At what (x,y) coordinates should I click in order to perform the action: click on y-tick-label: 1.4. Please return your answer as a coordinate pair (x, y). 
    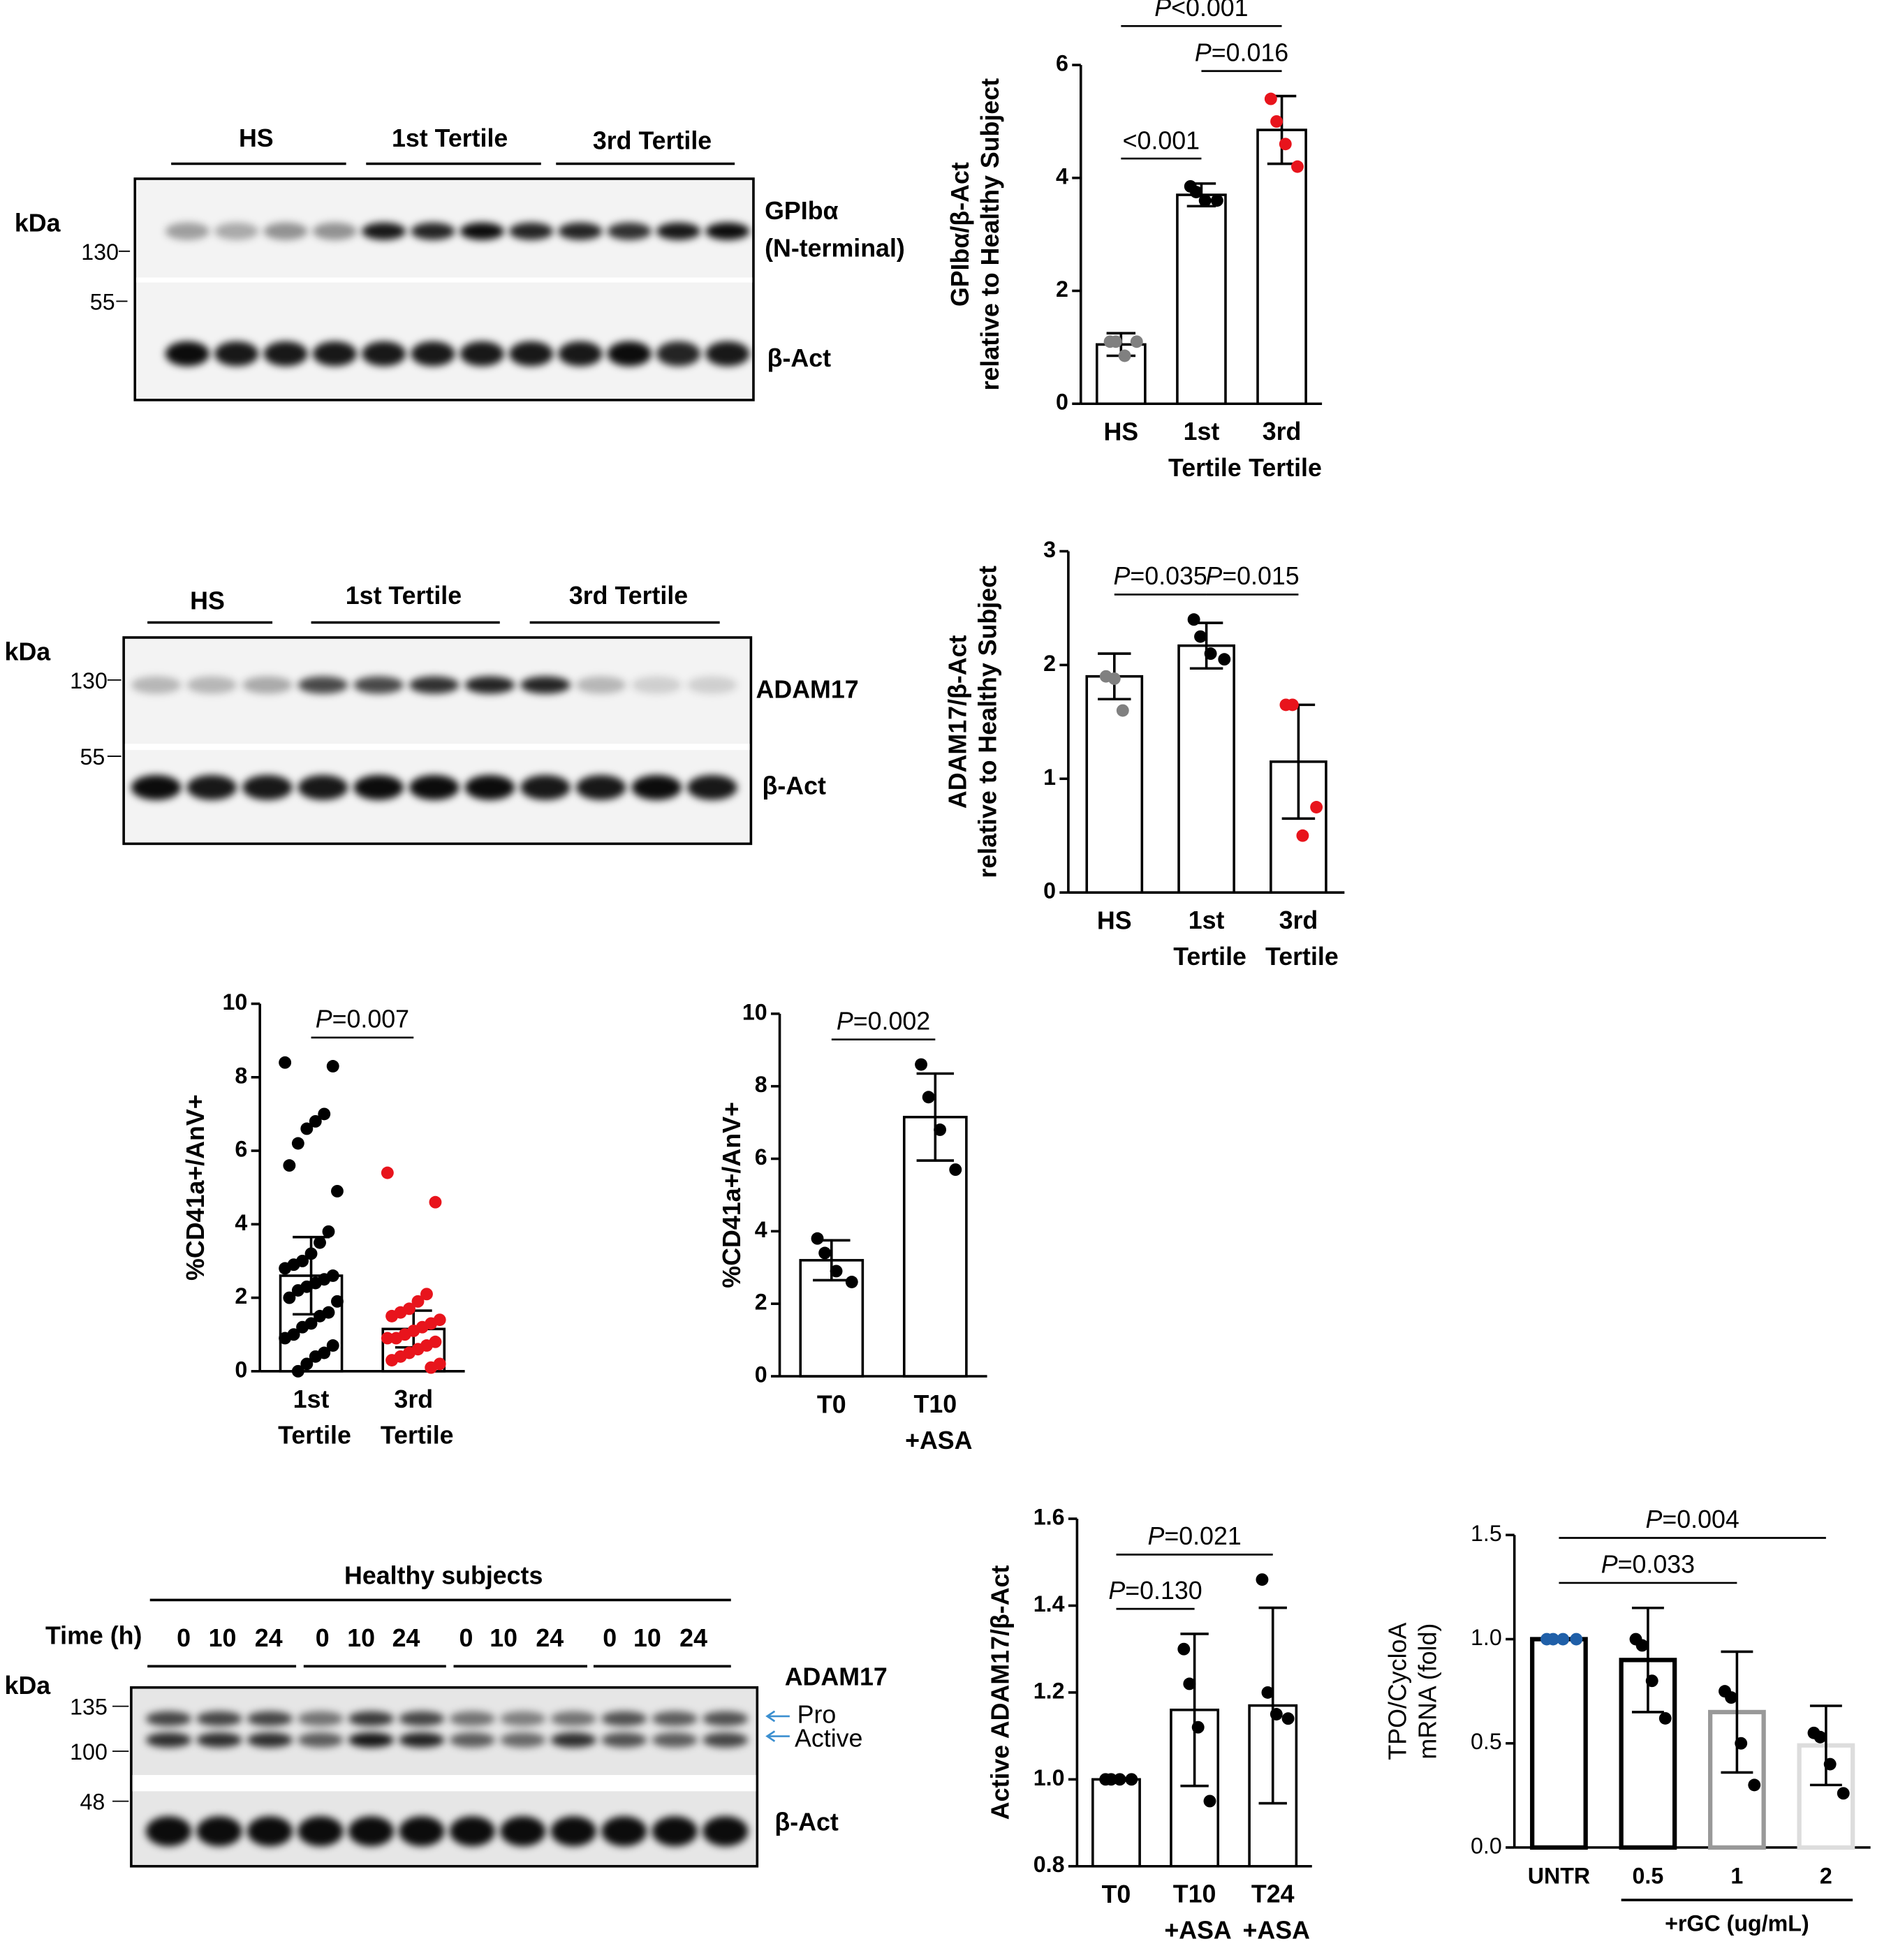
    Looking at the image, I should click on (1049, 1603).